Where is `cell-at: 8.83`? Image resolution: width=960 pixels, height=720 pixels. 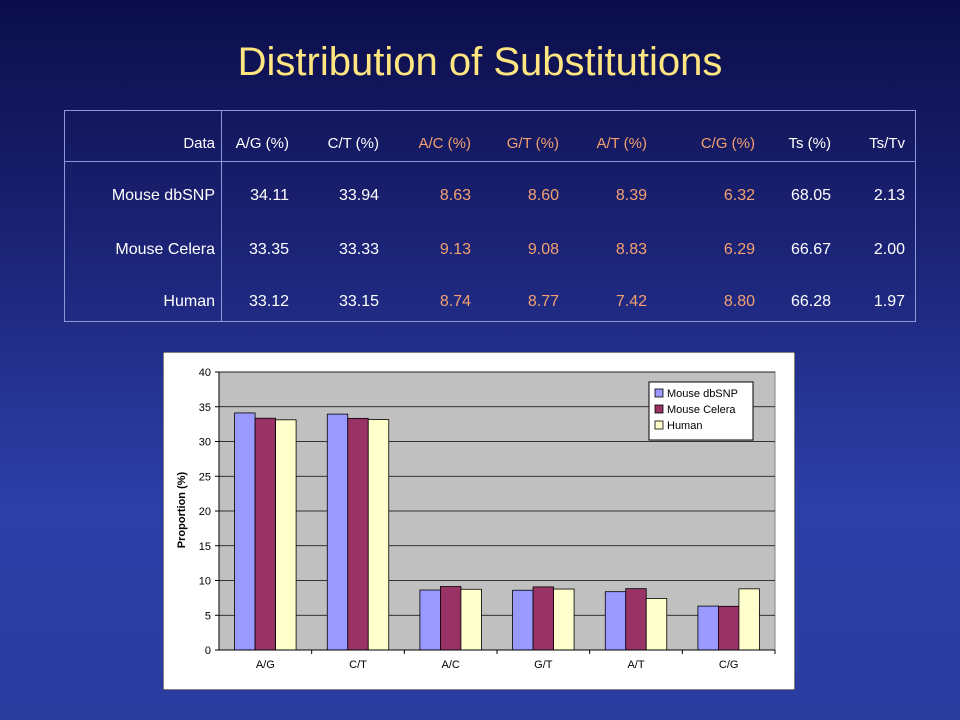
cell-at: 8.83 is located at coordinates (631, 249).